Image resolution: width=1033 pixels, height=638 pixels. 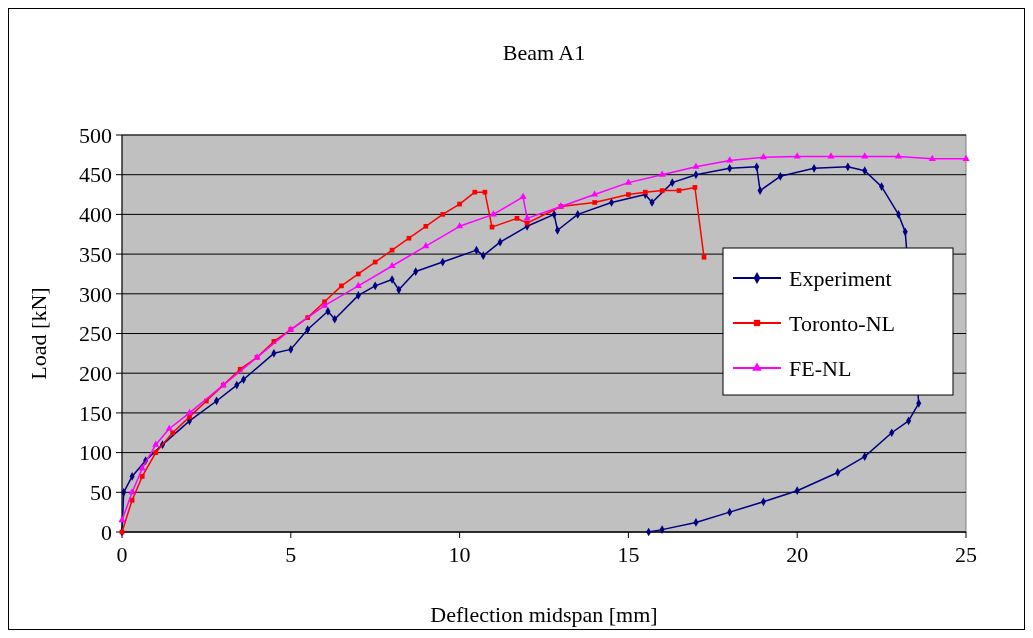 What do you see at coordinates (122, 554) in the screenshot?
I see `x-tick-label: 0` at bounding box center [122, 554].